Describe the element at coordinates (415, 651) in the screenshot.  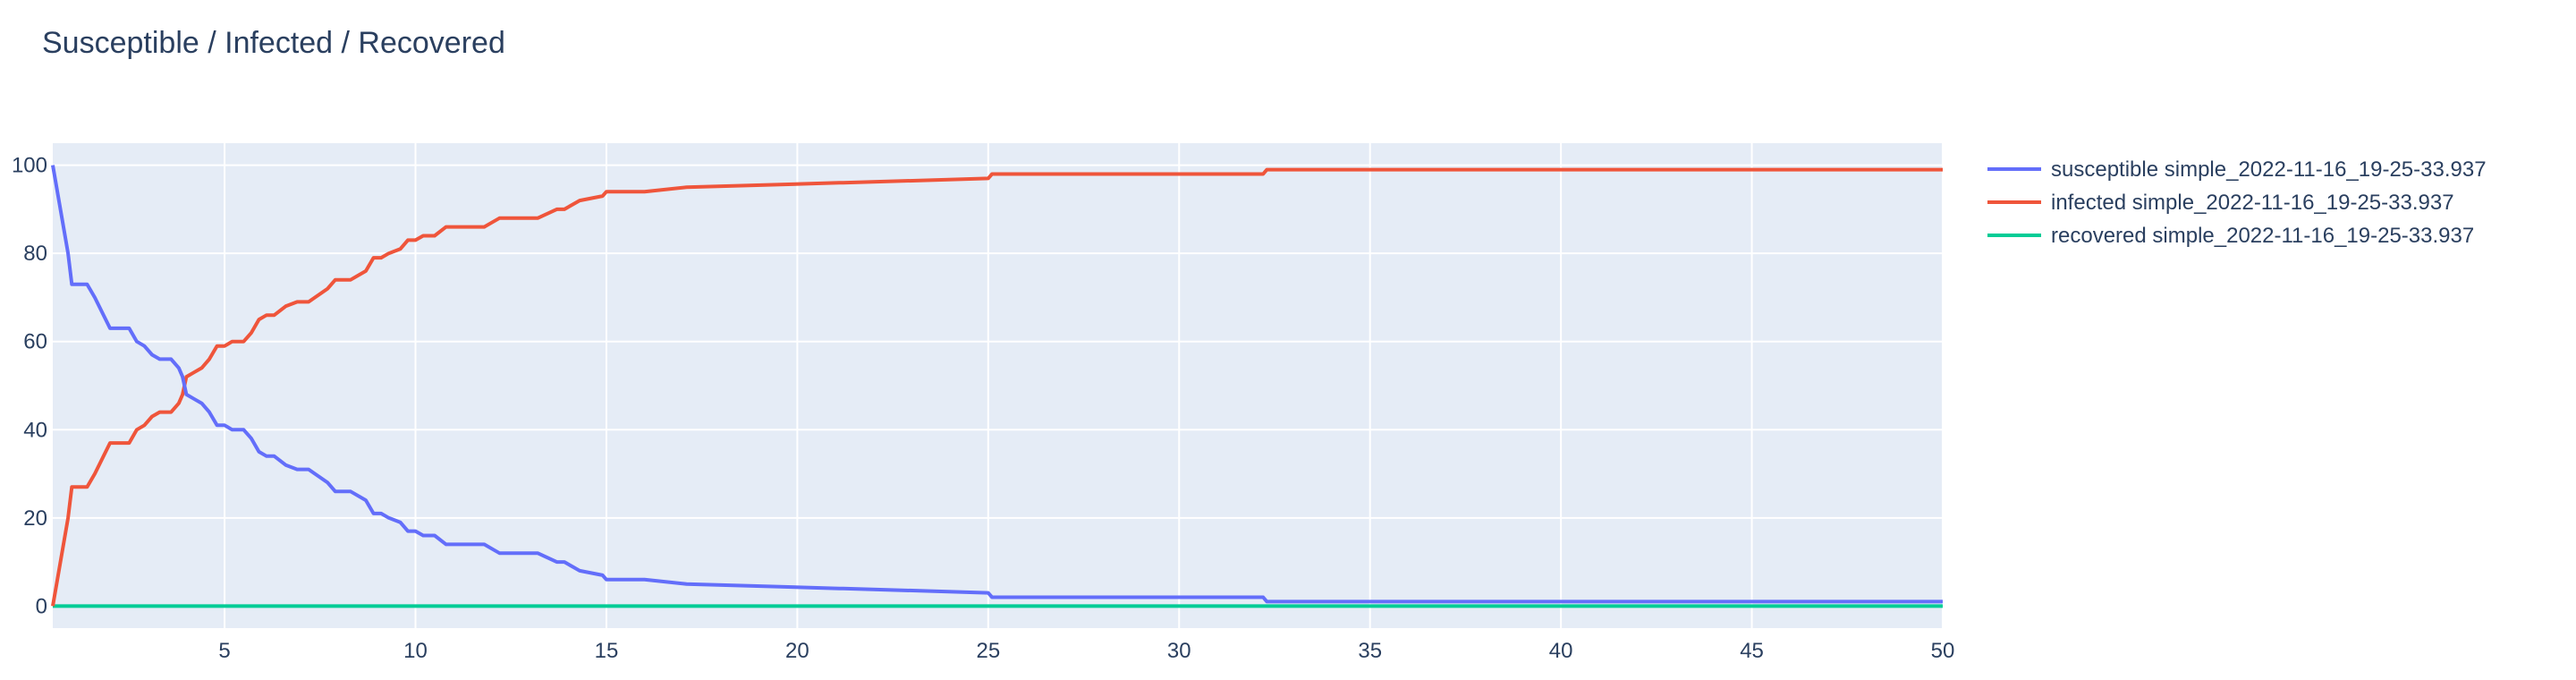
I see `x-tick-label: 10` at that location.